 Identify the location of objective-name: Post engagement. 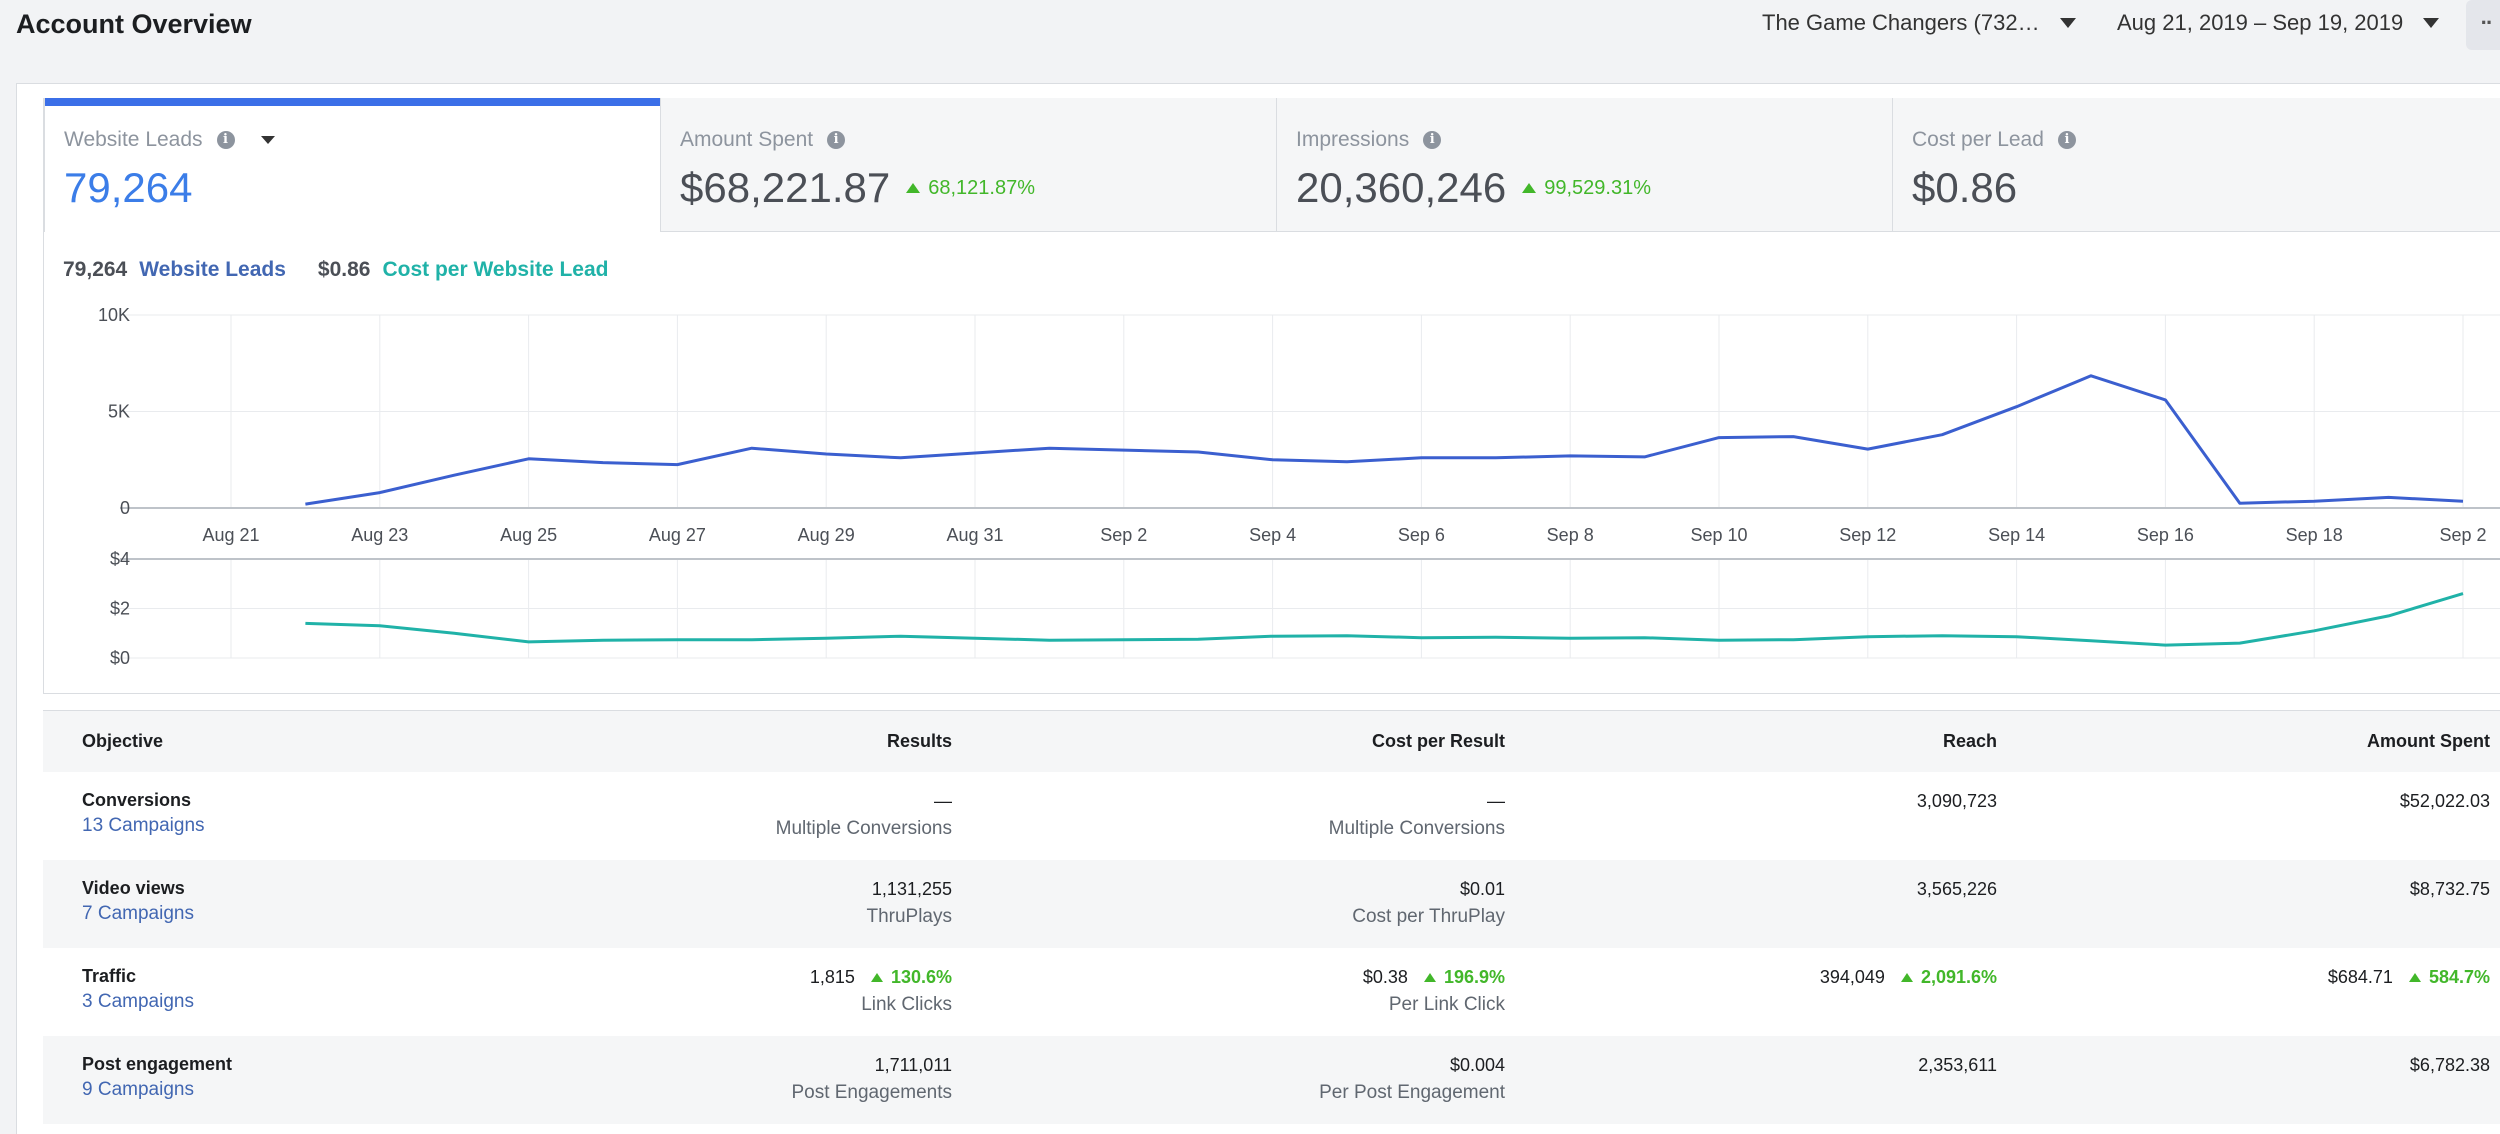
(157, 1064).